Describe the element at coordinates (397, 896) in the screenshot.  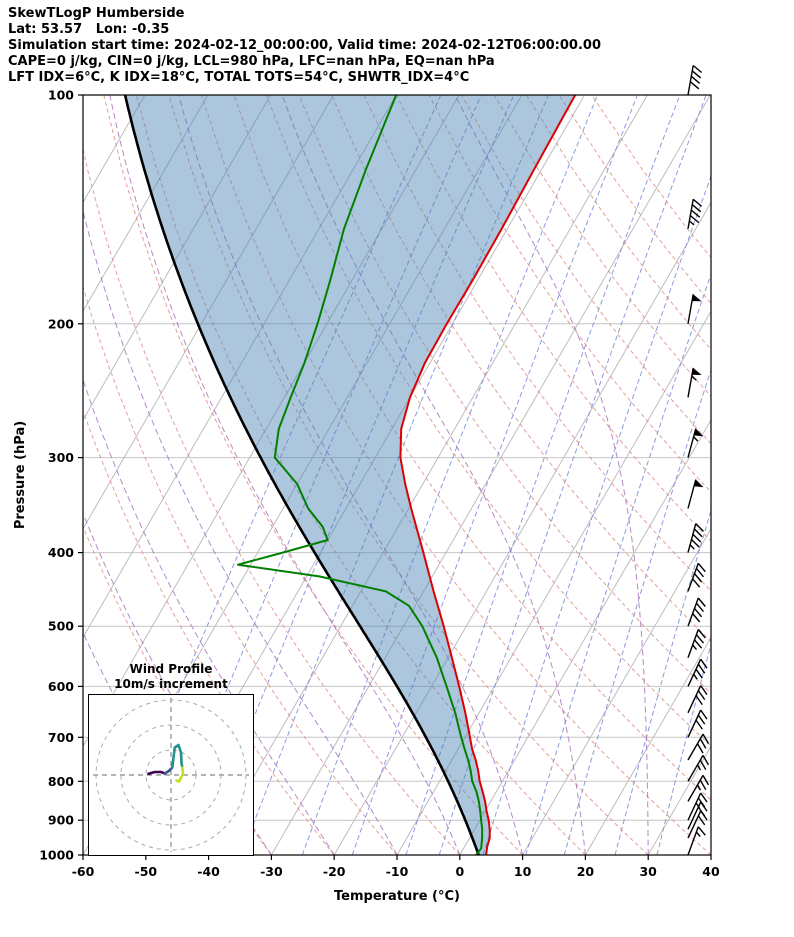
I see `x-axis-label: Temperature (°C)` at that location.